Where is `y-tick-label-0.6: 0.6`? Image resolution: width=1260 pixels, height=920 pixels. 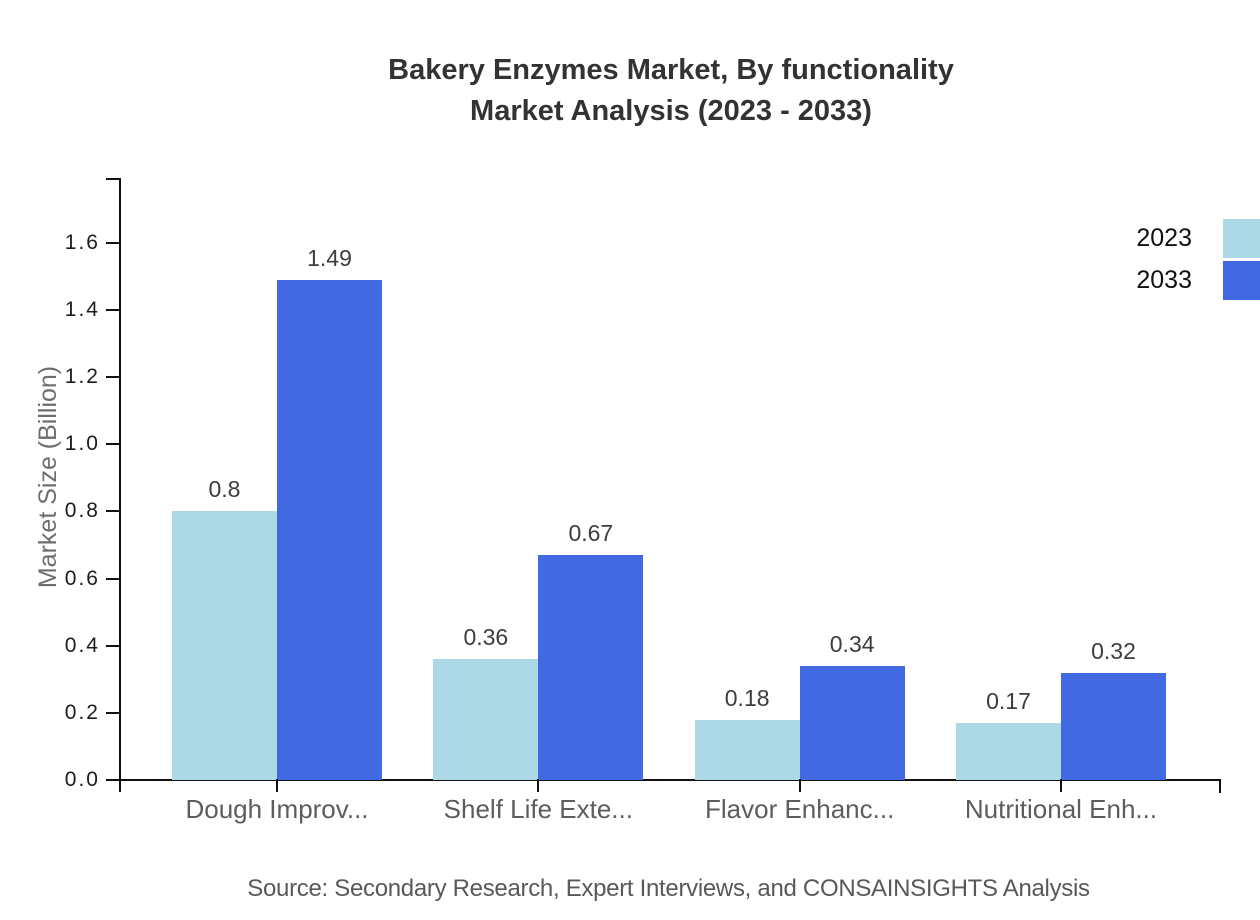
y-tick-label-0.6: 0.6 is located at coordinates (82, 578).